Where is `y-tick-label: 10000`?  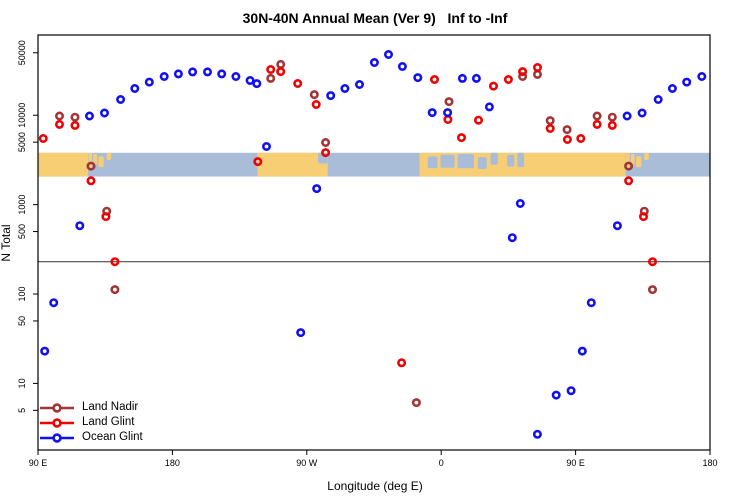
y-tick-label: 10000 is located at coordinates (22, 115).